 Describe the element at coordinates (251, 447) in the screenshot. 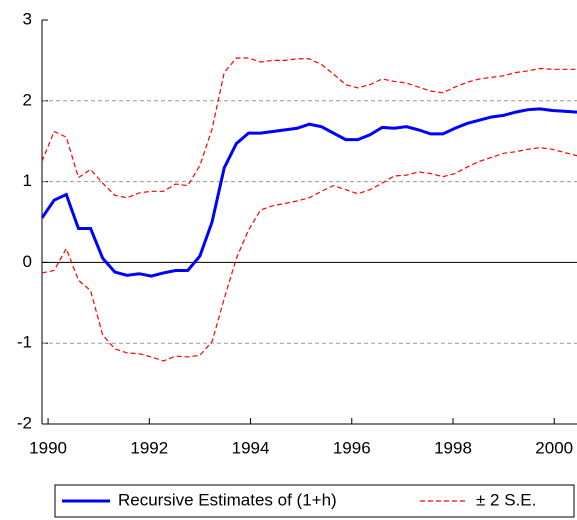

I see `x-tick-label: 1994` at that location.